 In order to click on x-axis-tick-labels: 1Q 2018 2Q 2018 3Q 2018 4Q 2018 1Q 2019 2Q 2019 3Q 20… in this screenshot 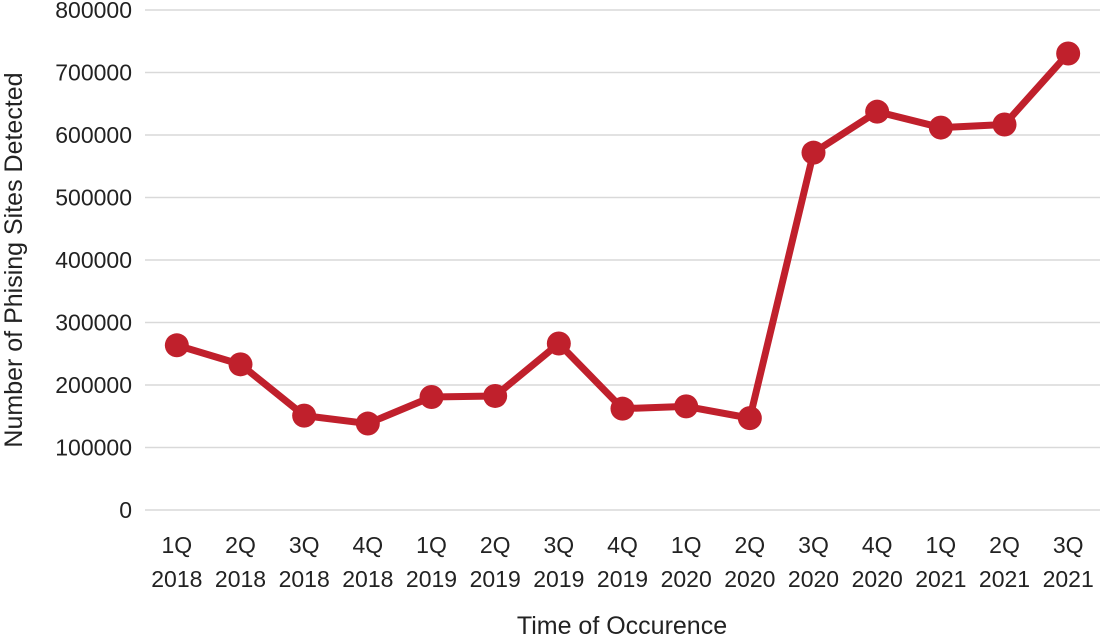, I will do `click(622, 562)`.